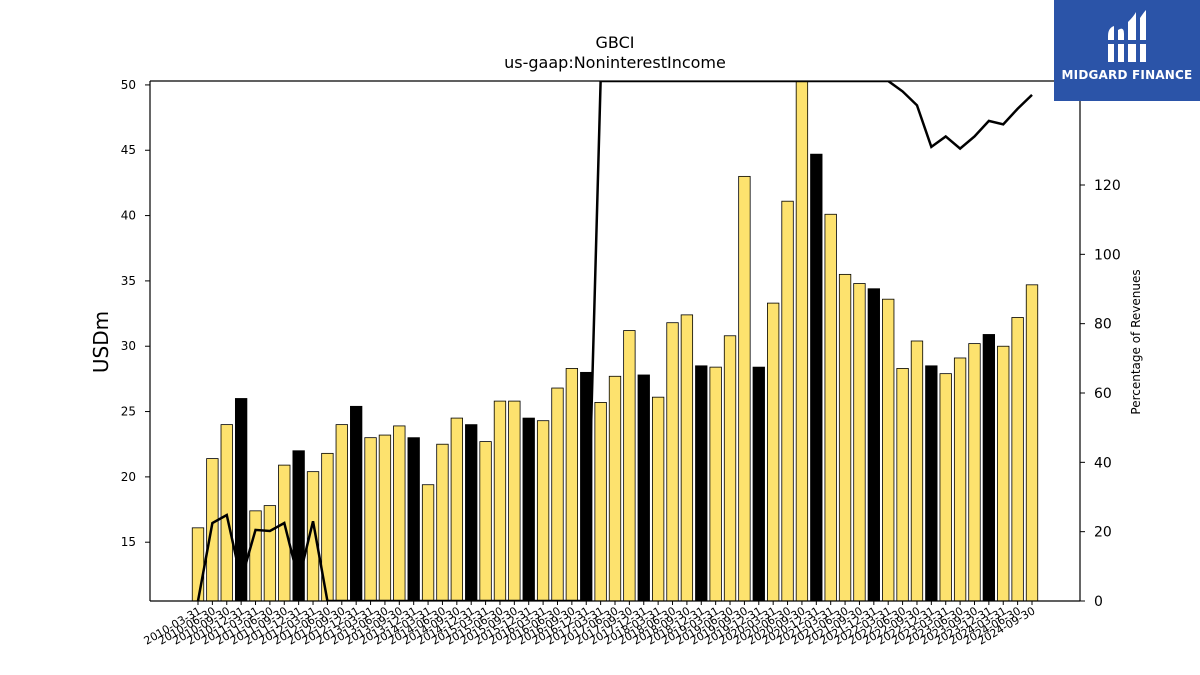 This screenshot has height=675, width=1200. I want to click on y2-tick-label-100: 100, so click(1107, 255).